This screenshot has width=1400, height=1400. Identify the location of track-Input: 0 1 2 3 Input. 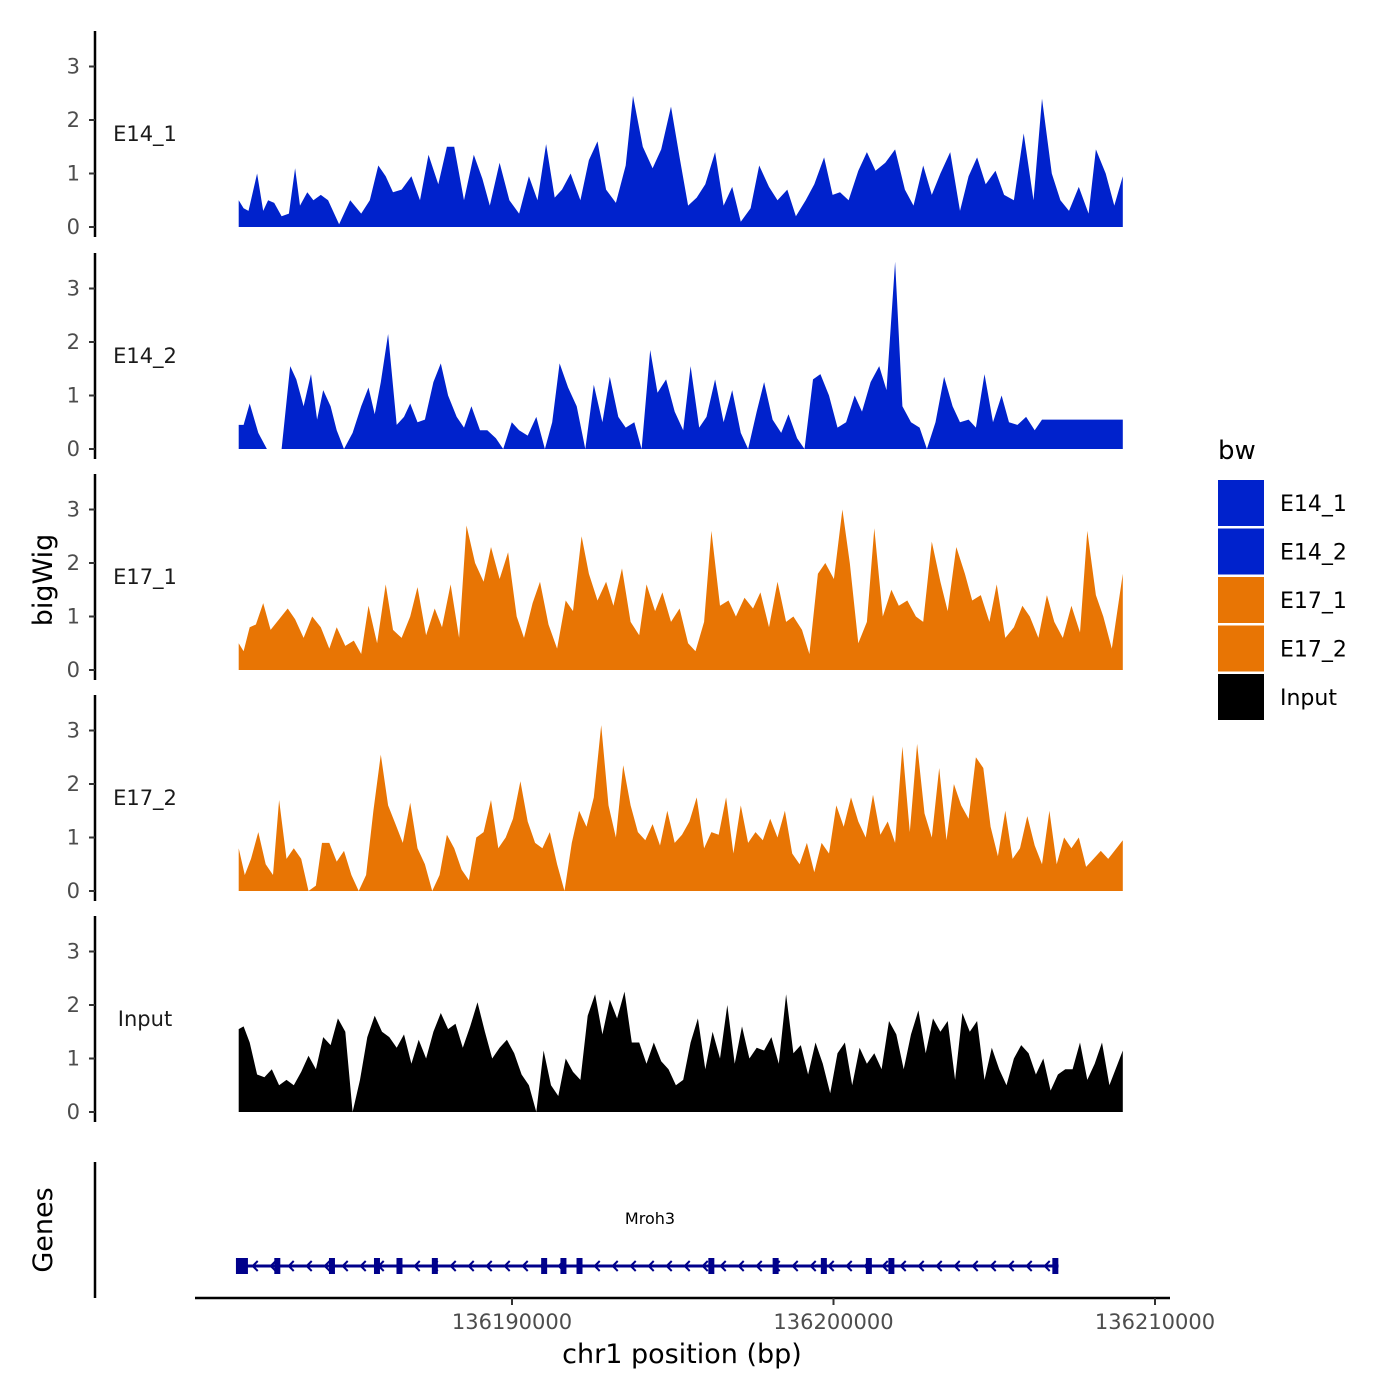
(595, 1020).